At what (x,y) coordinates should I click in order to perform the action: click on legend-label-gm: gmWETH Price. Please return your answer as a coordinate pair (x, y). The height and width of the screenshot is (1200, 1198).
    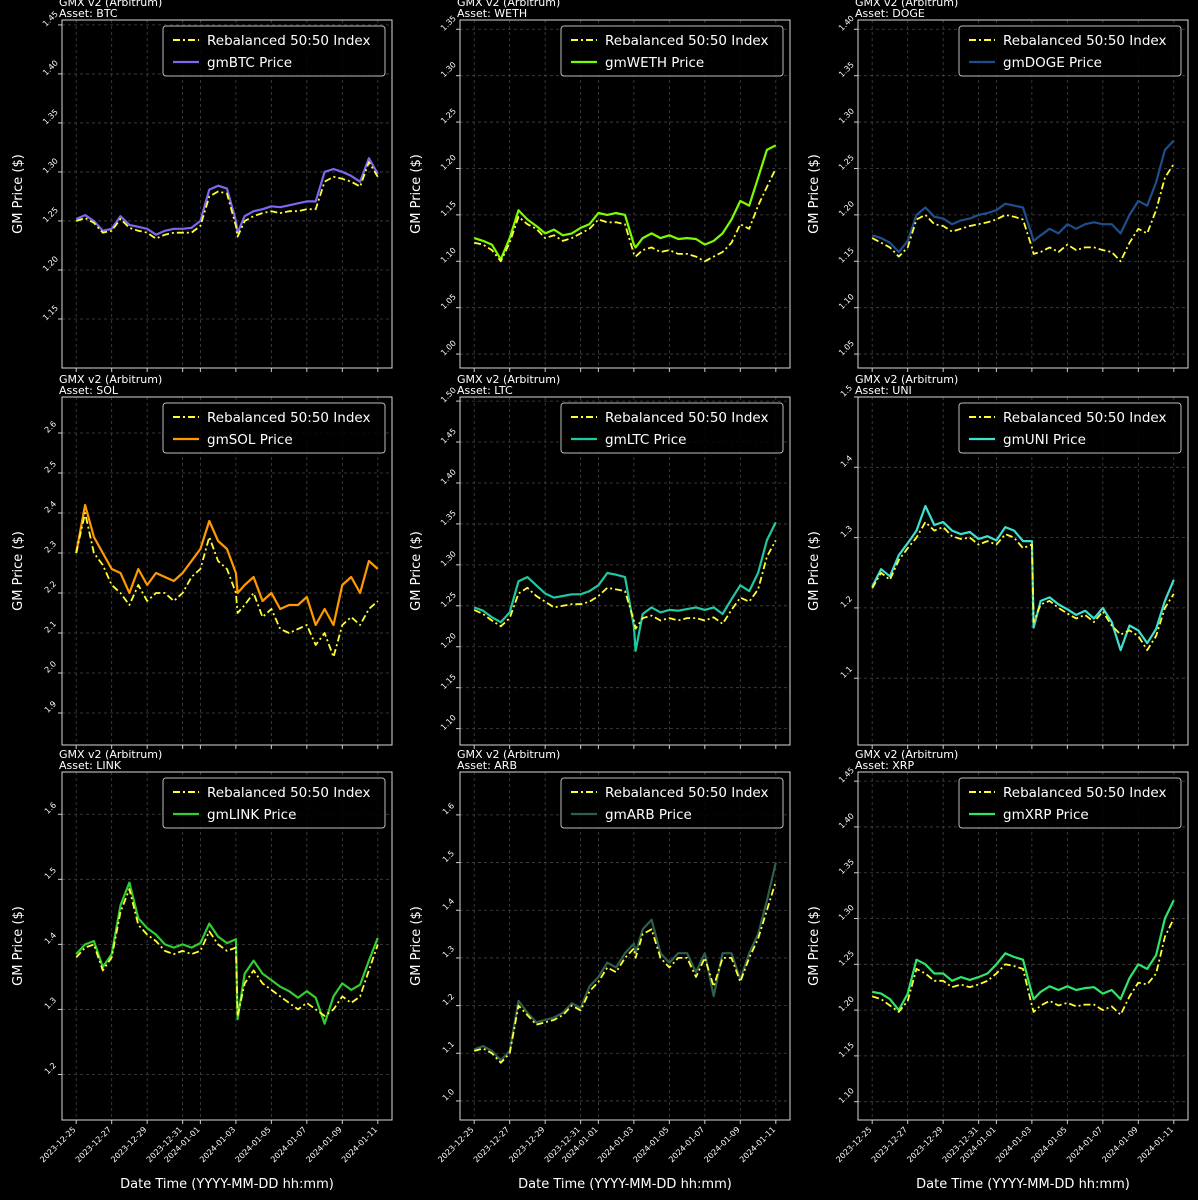
    Looking at the image, I should click on (654, 63).